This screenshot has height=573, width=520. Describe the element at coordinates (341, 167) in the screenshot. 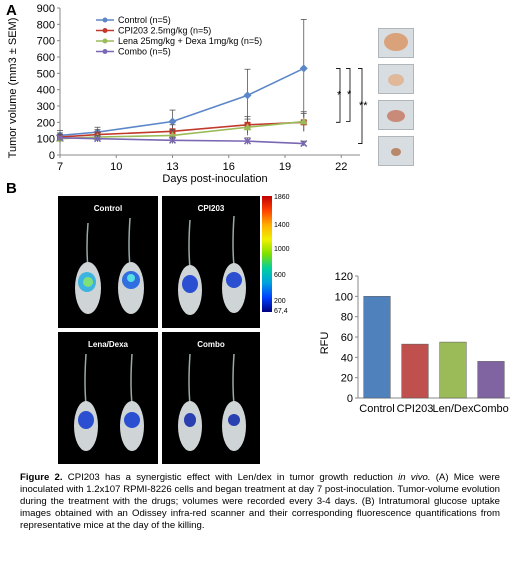

I see `x-tick-label: 22` at that location.